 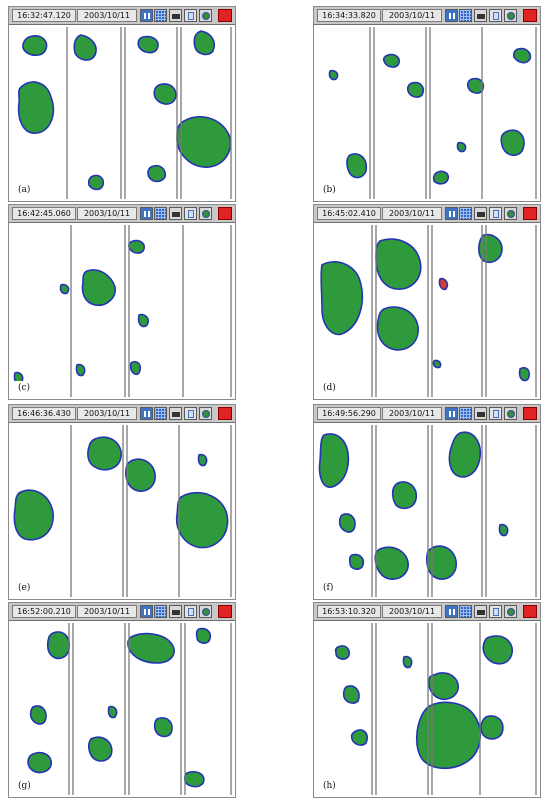 I want to click on panel-e: 16:46:36.430 2003/10/11 (e), so click(x=122, y=502).